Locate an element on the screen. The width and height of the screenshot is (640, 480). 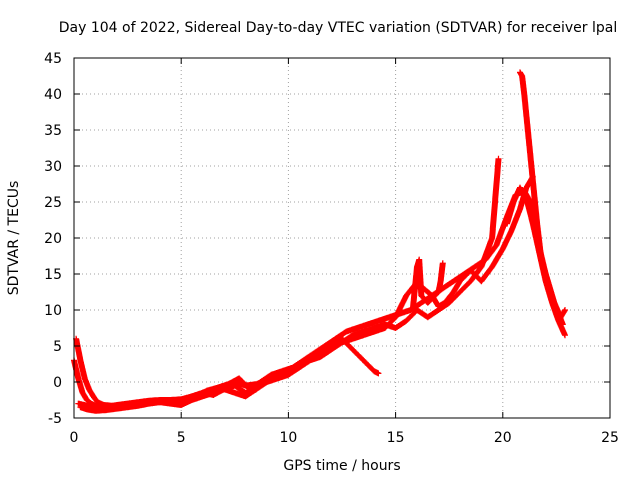
y-tick-label: 45 is located at coordinates (53, 59).